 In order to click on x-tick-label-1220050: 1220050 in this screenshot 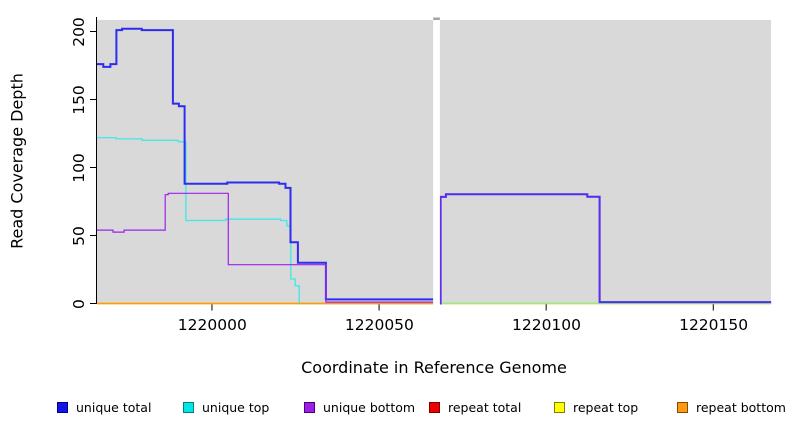, I will do `click(379, 325)`.